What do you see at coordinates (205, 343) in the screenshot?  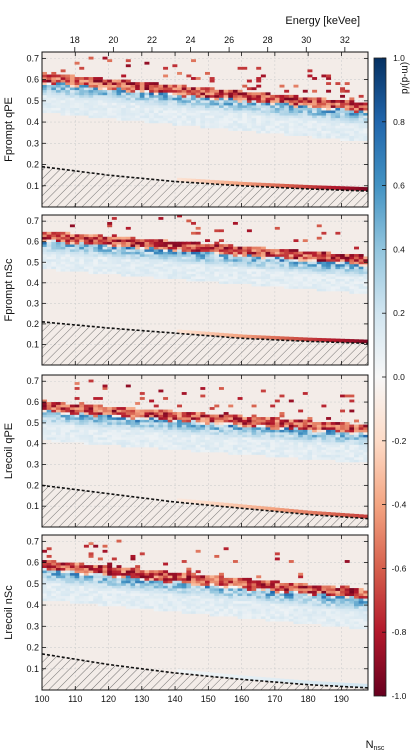 I see `hatched-region` at bounding box center [205, 343].